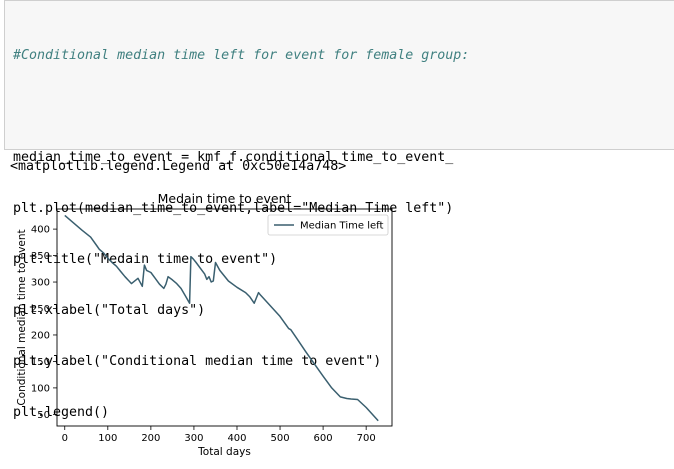 The height and width of the screenshot is (469, 674). I want to click on y-tick-label: 150, so click(40, 362).